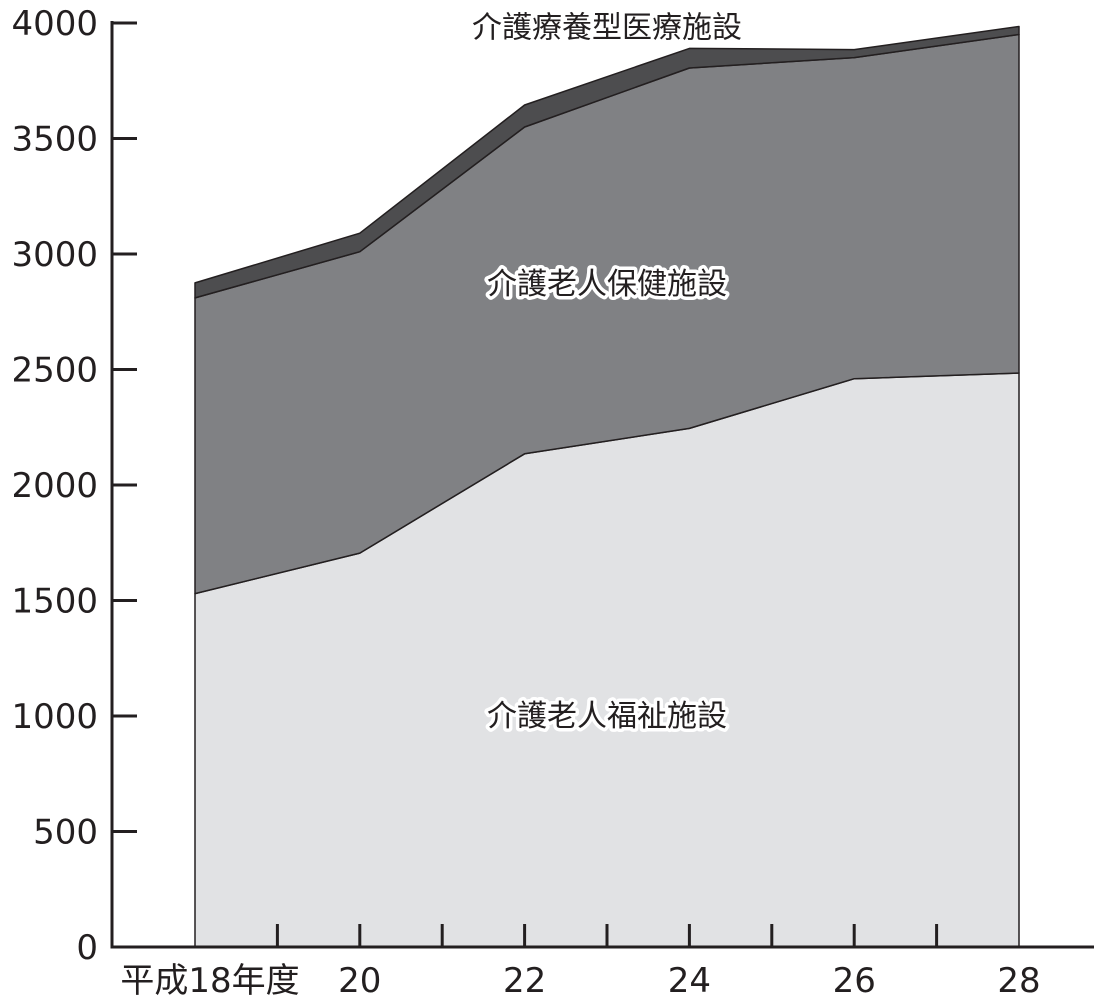 Image resolution: width=1094 pixels, height=996 pixels. Describe the element at coordinates (209, 978) in the screenshot. I see `x-tick-label: 平成18年度` at that location.